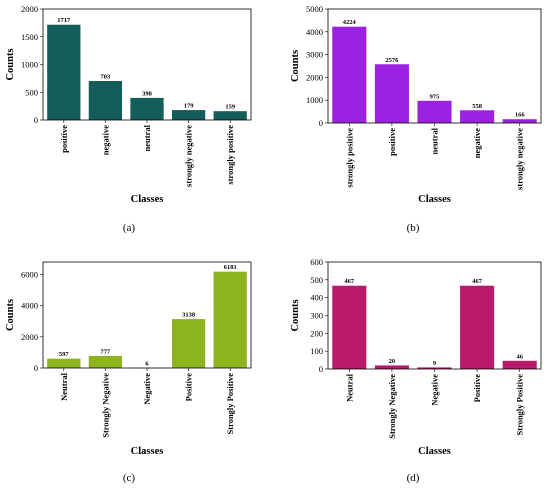 This screenshot has width=550, height=489. I want to click on y-tick-label: 600, so click(316, 262).